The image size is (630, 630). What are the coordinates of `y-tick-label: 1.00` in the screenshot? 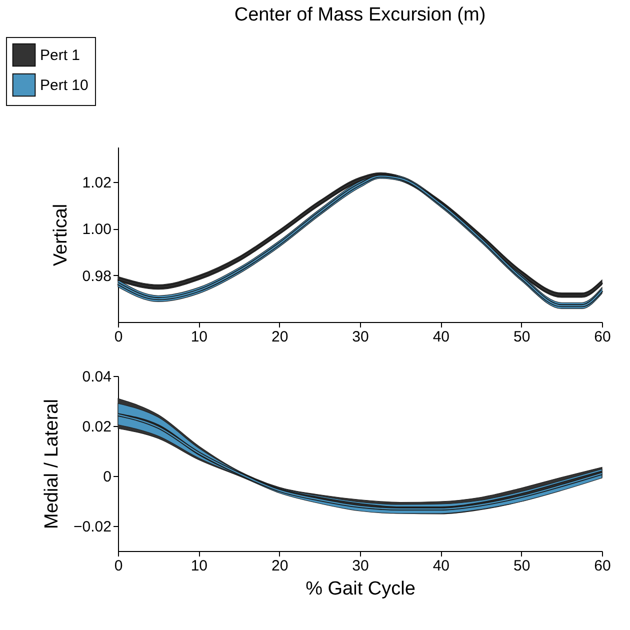 It's located at (97, 229).